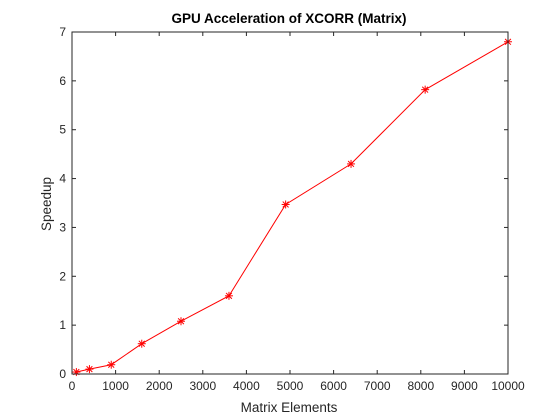 The width and height of the screenshot is (560, 420). What do you see at coordinates (202, 386) in the screenshot?
I see `x-tick-label: 3000` at bounding box center [202, 386].